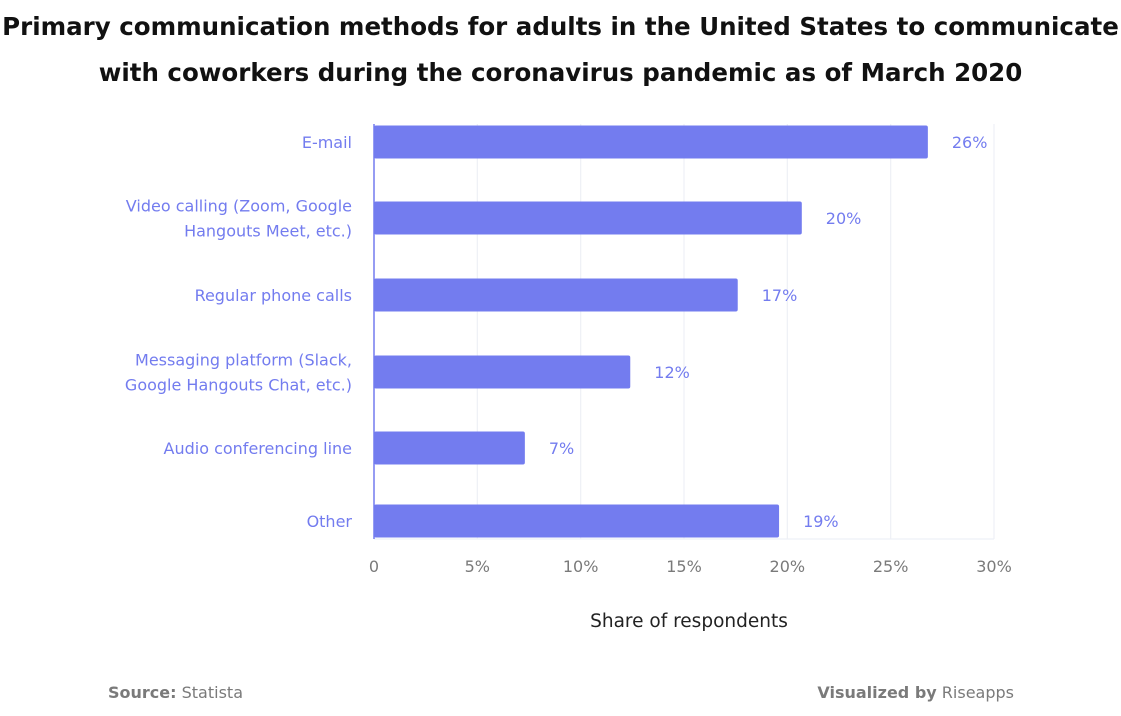 The image size is (1121, 716). I want to click on category-label: Other, so click(330, 521).